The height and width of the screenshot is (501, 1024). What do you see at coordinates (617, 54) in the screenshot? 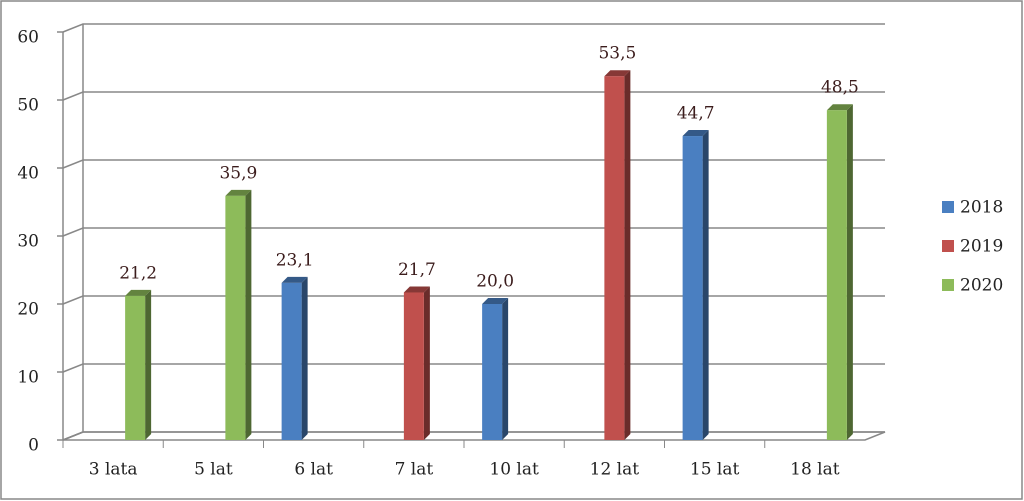
I see `value-label: 53,5` at bounding box center [617, 54].